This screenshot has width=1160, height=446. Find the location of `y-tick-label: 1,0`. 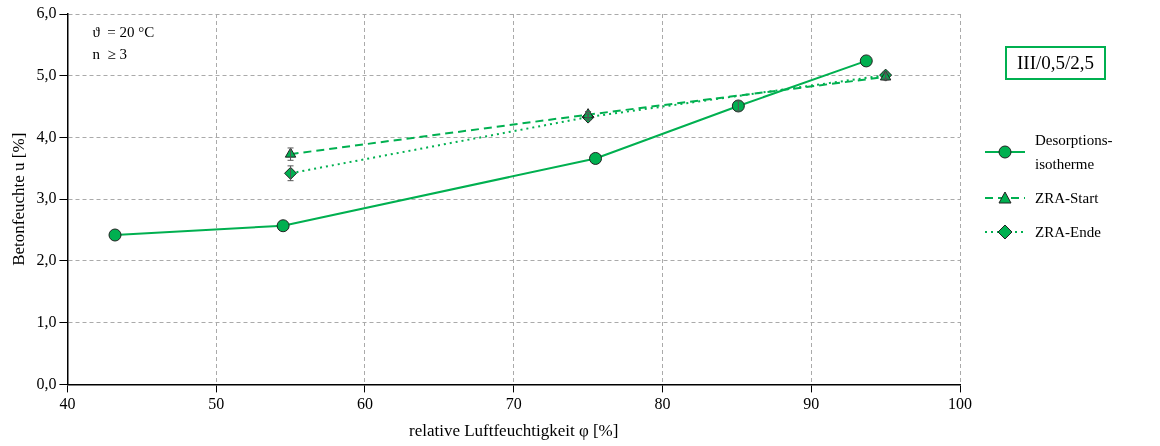

y-tick-label: 1,0 is located at coordinates (46, 321).